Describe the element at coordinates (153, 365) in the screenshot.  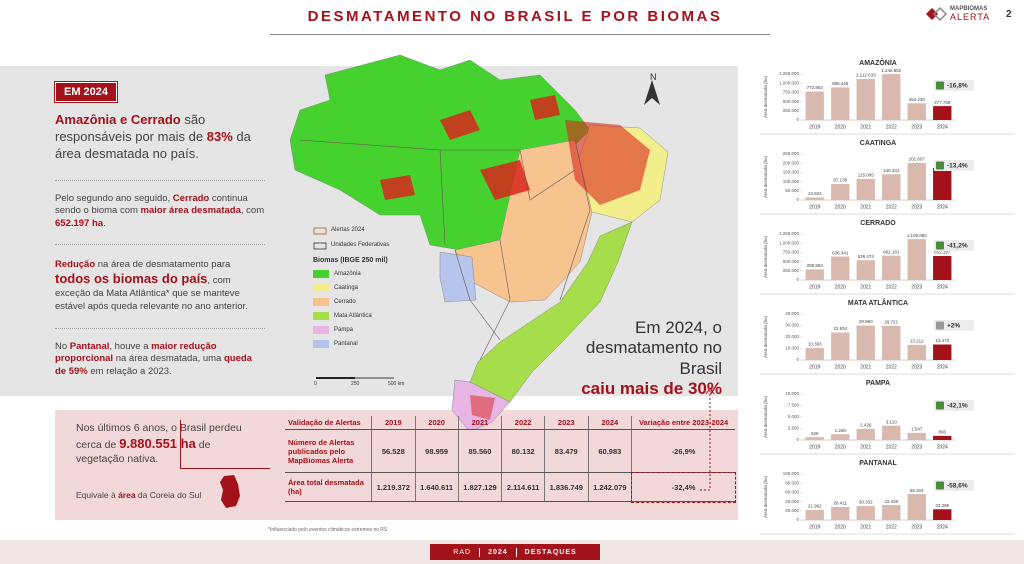
I see `text-segment: queda de 59%` at that location.